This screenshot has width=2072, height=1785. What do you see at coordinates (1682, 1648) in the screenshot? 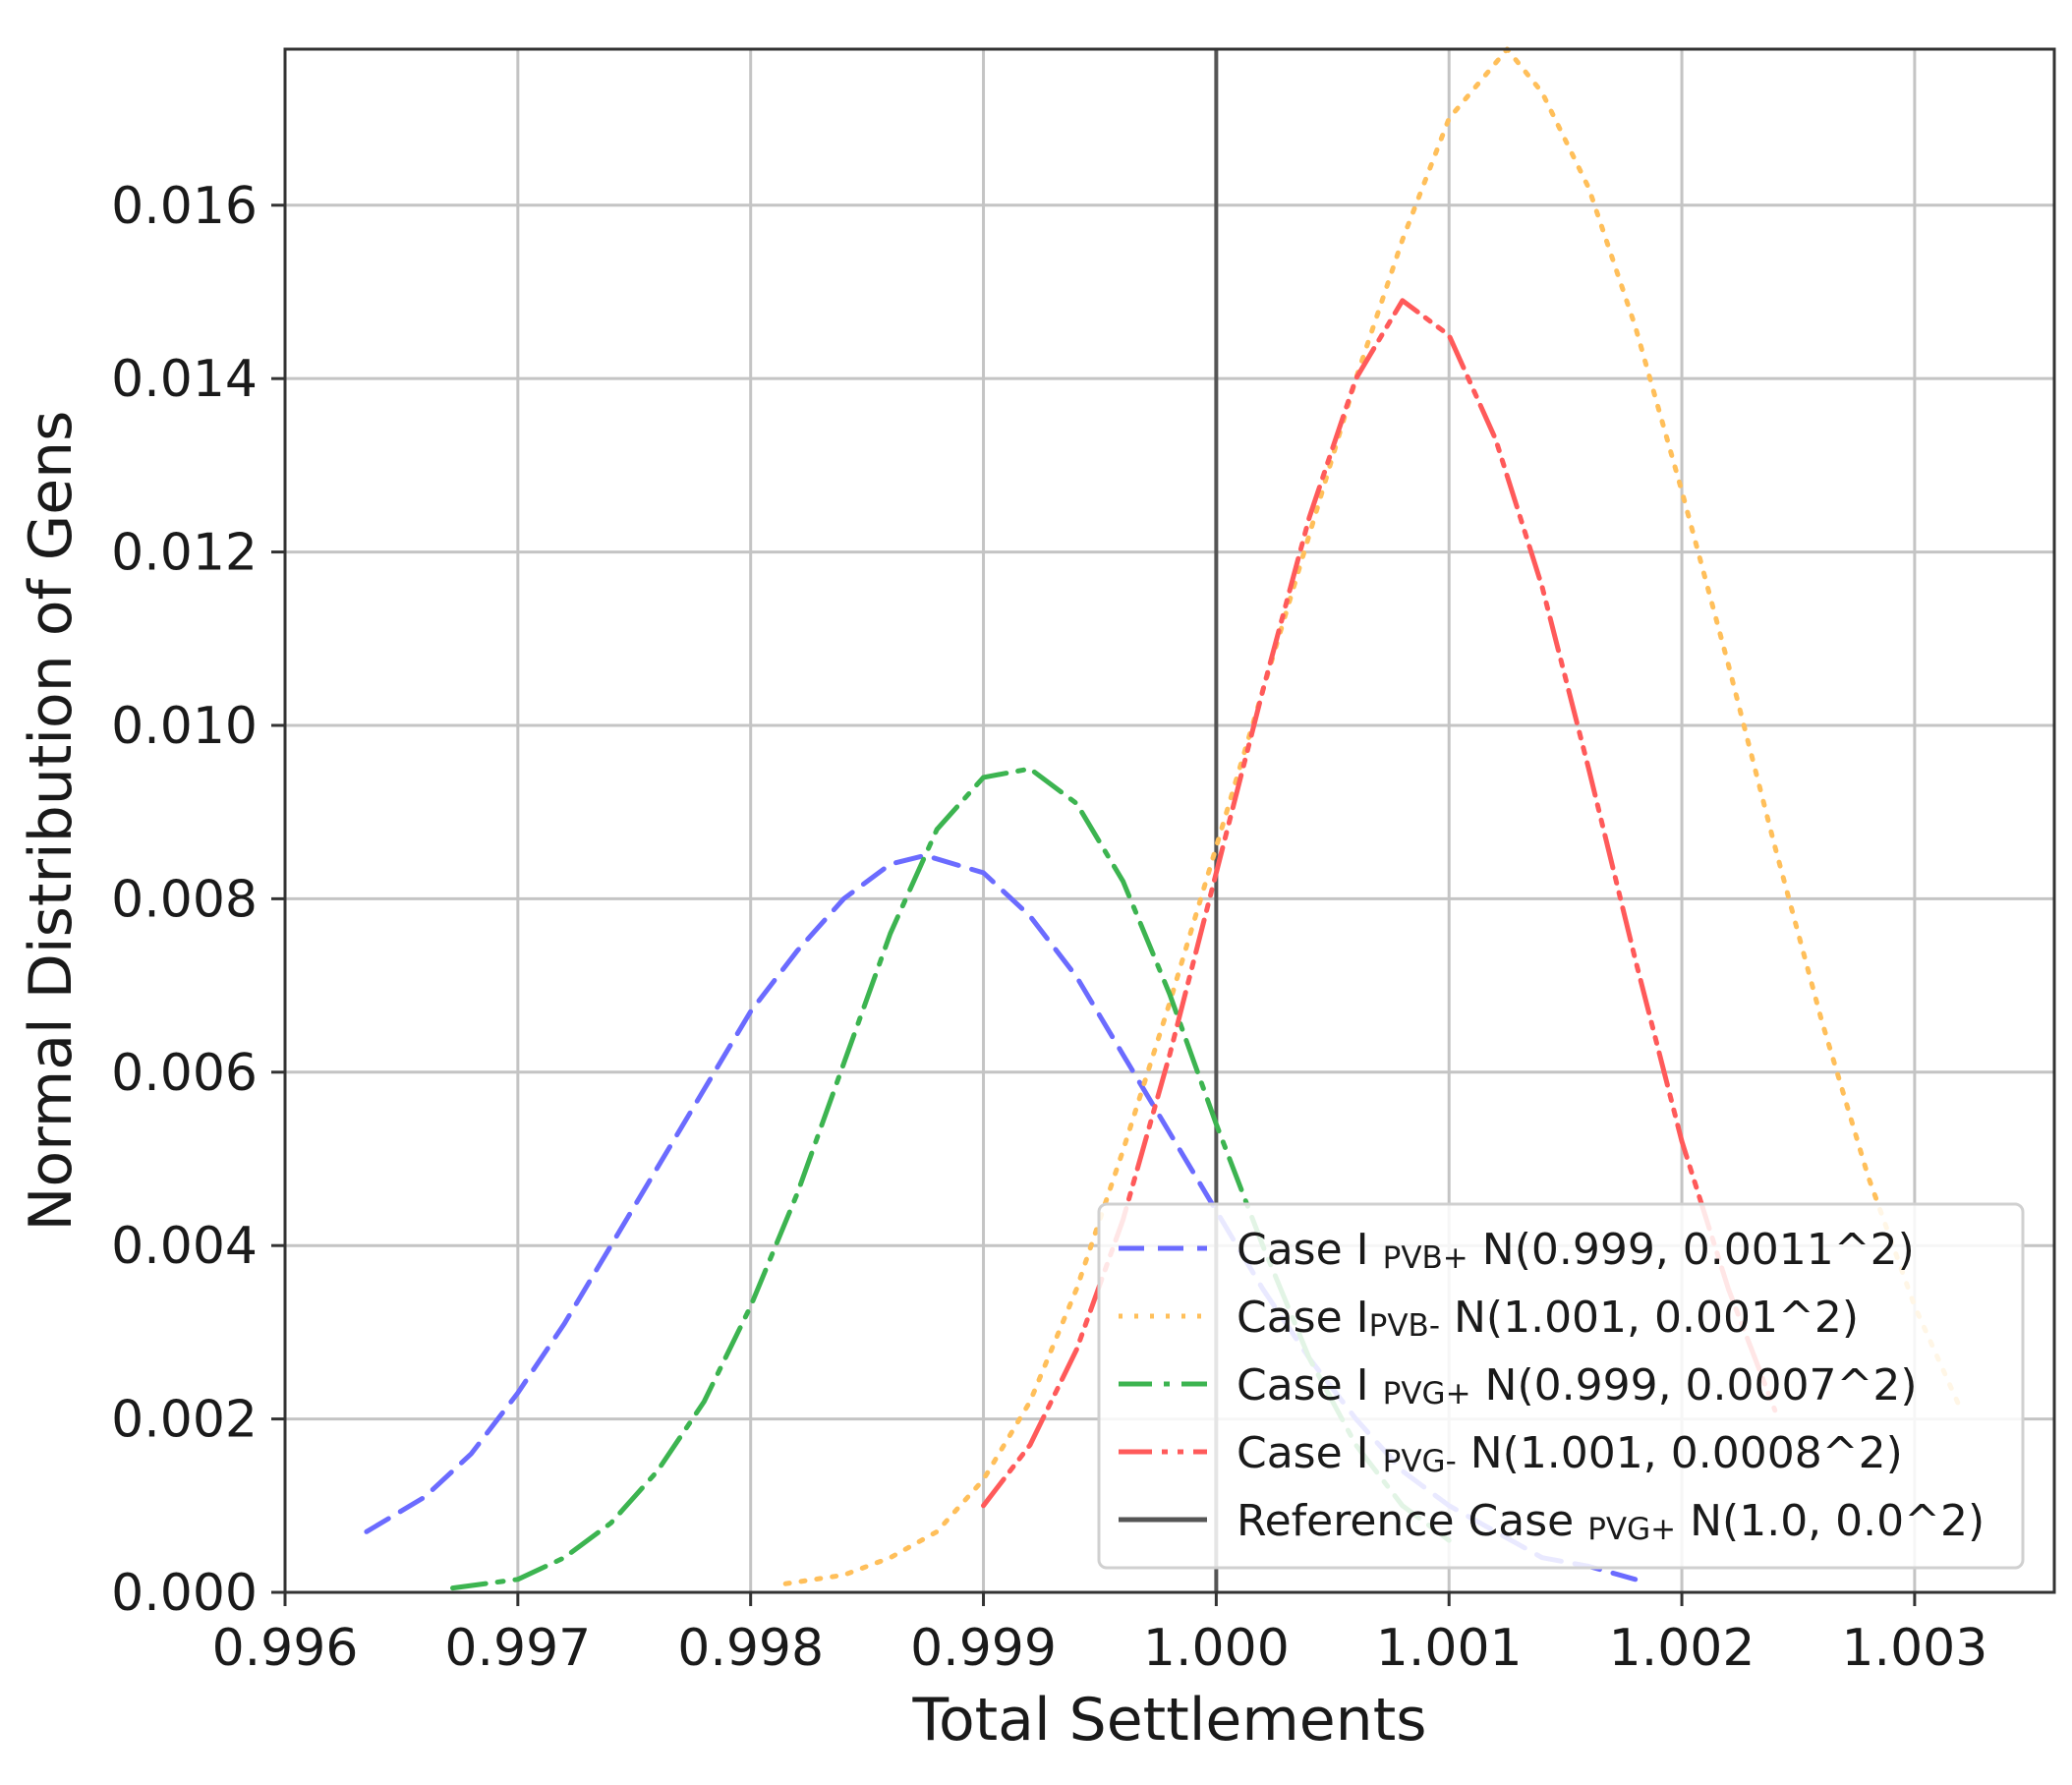
I see `x-tick-label: 1.002` at bounding box center [1682, 1648].